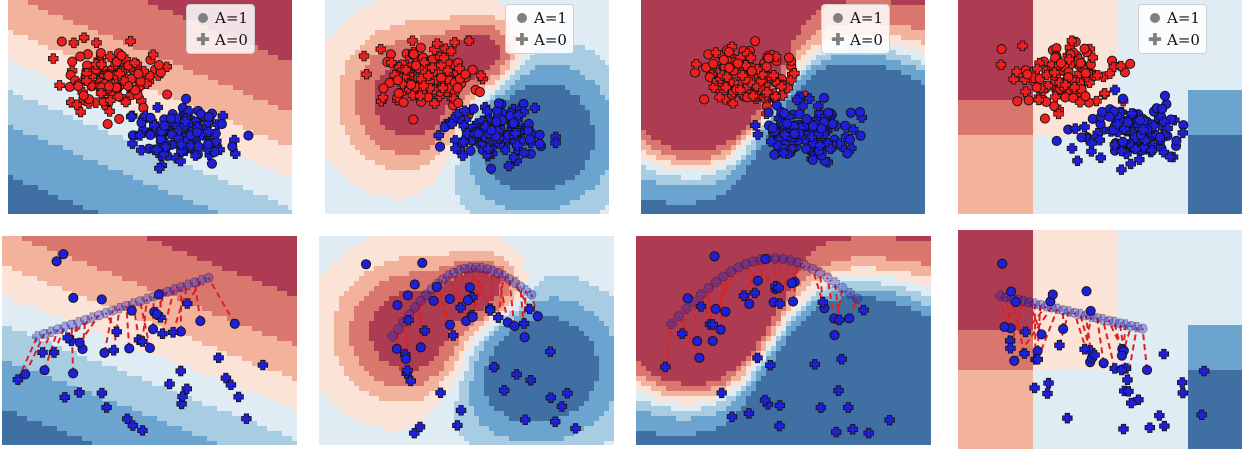 Image resolution: width=1252 pixels, height=451 pixels. I want to click on panel-top-tree: A=1 ✚ A=0, so click(1100, 107).